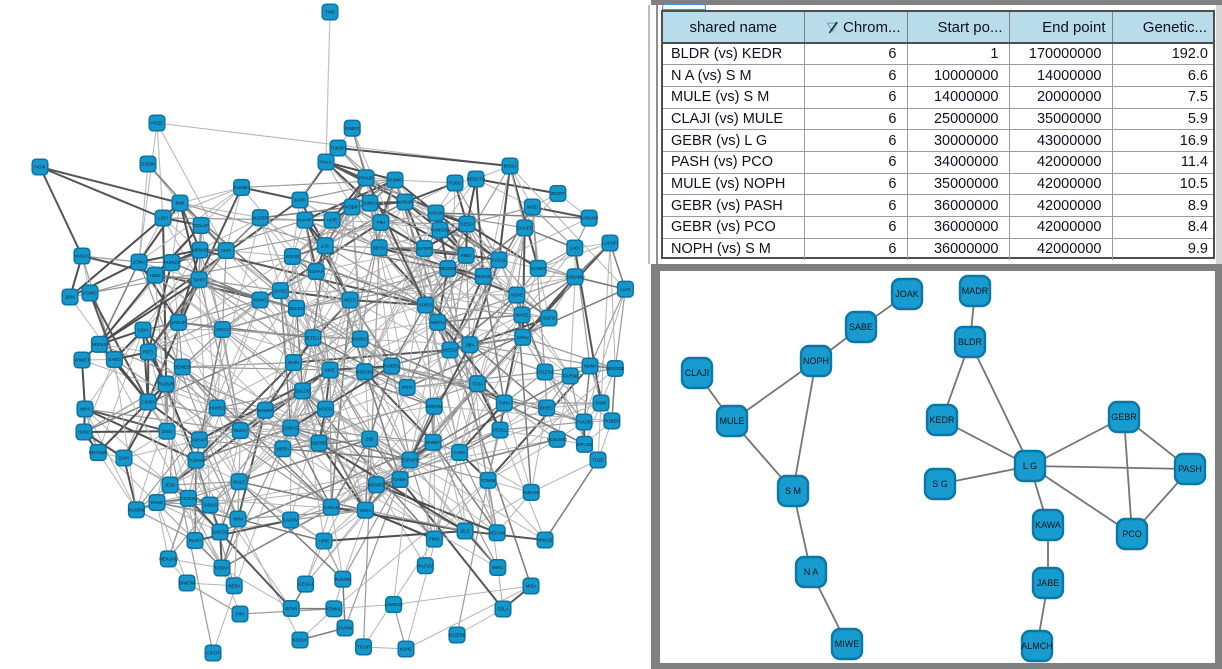  I want to click on svg-text: DASIZ, so click(280, 290).